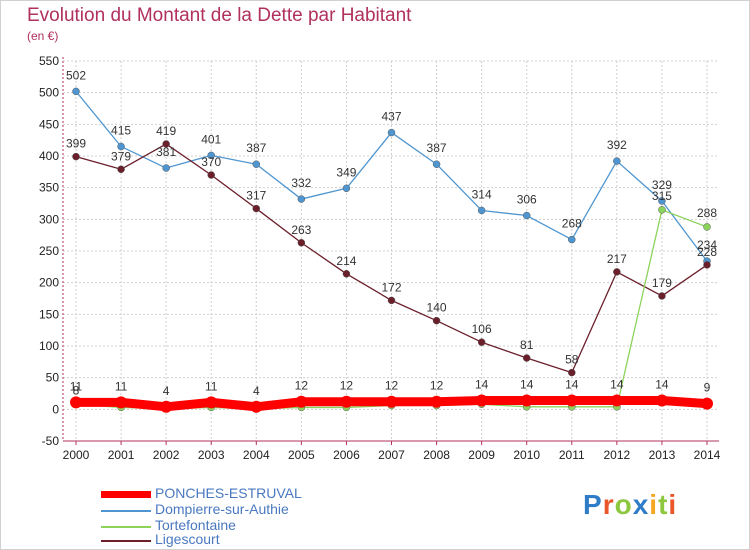  Describe the element at coordinates (527, 200) in the screenshot. I see `data-label: 306` at that location.